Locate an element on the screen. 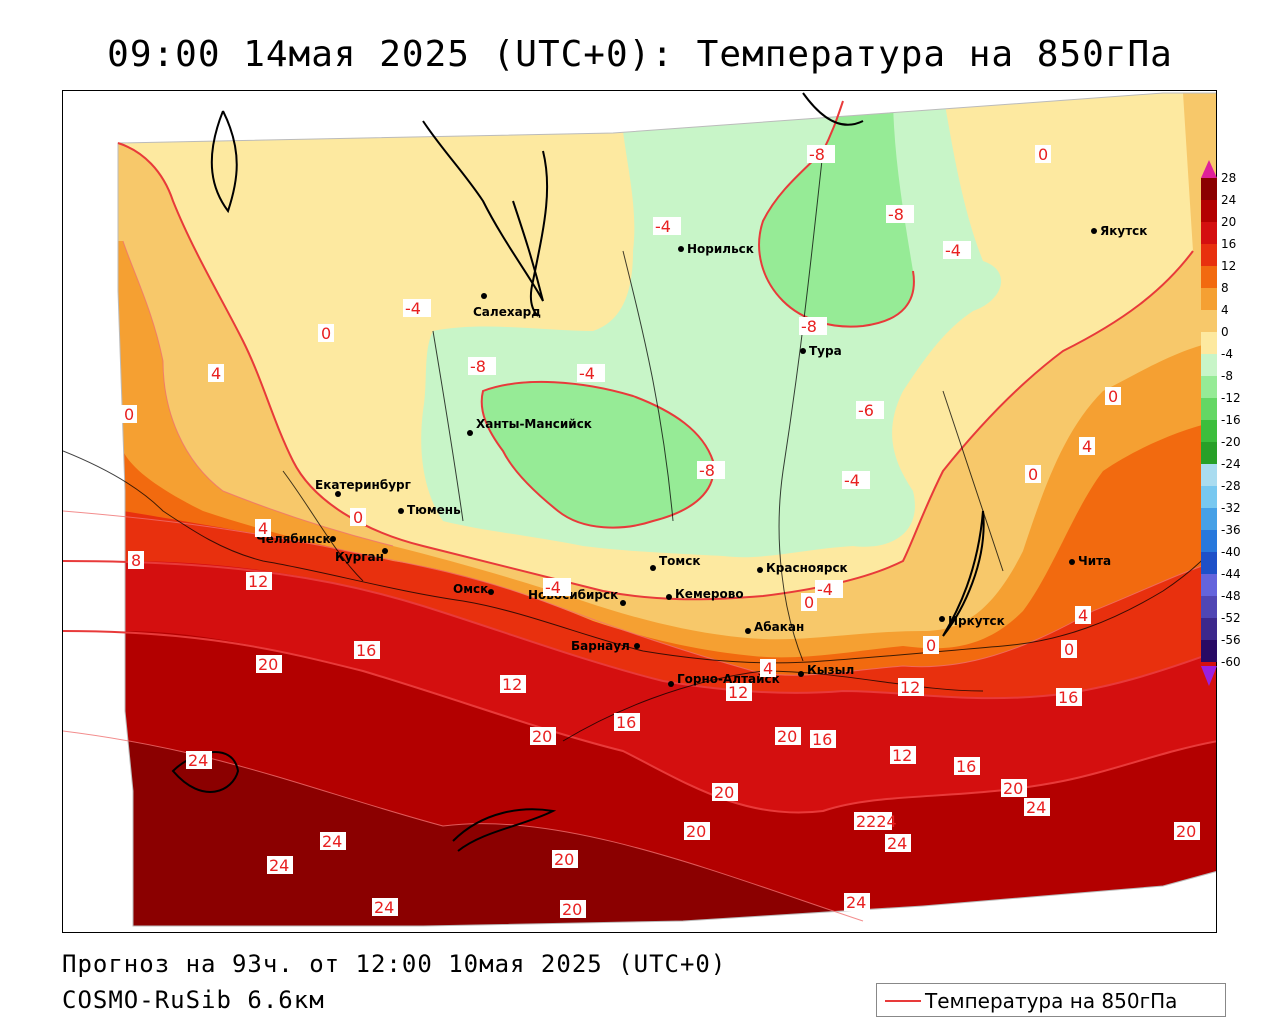 This screenshot has width=1280, height=1024. city-salekhard: Салехард is located at coordinates (507, 312).